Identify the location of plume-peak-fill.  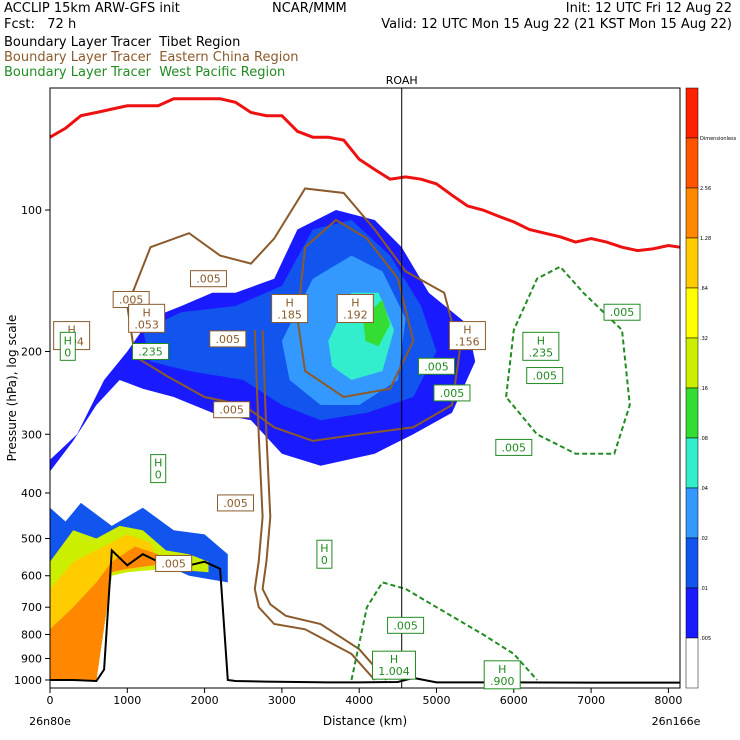
(377, 323).